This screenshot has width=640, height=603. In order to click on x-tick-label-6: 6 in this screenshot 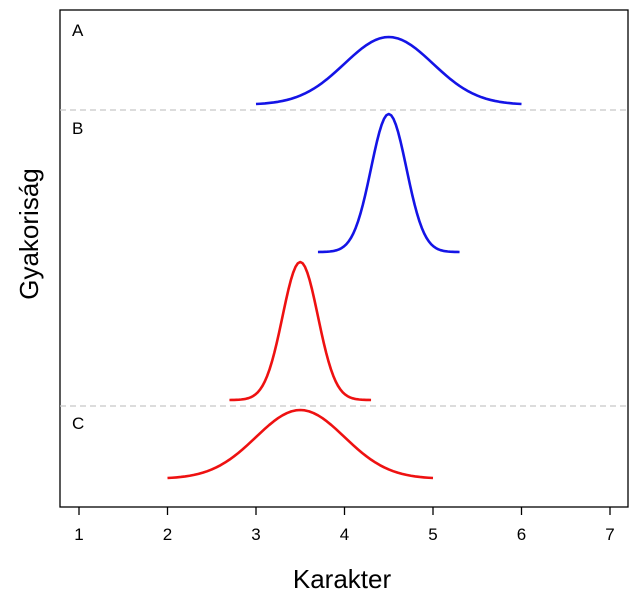, I will do `click(521, 534)`.